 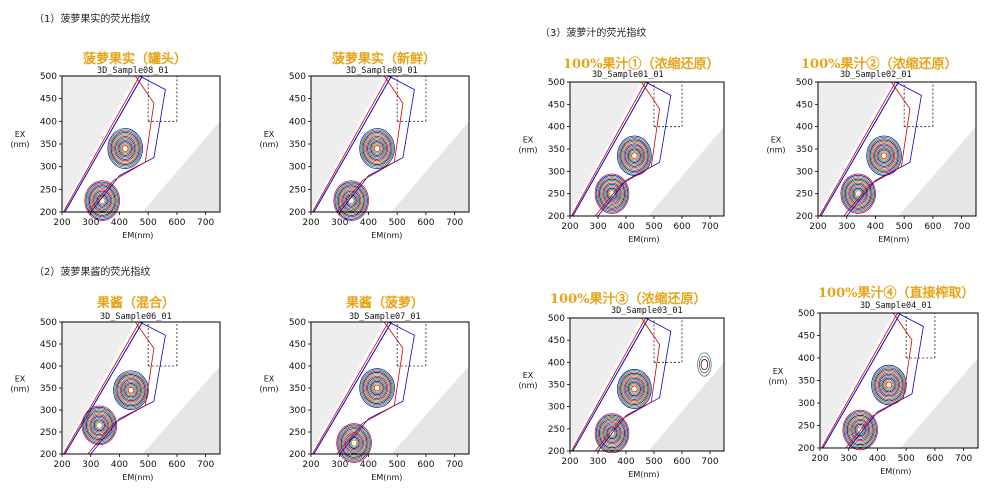 What do you see at coordinates (932, 227) in the screenshot?
I see `x-tick-label: 600` at bounding box center [932, 227].